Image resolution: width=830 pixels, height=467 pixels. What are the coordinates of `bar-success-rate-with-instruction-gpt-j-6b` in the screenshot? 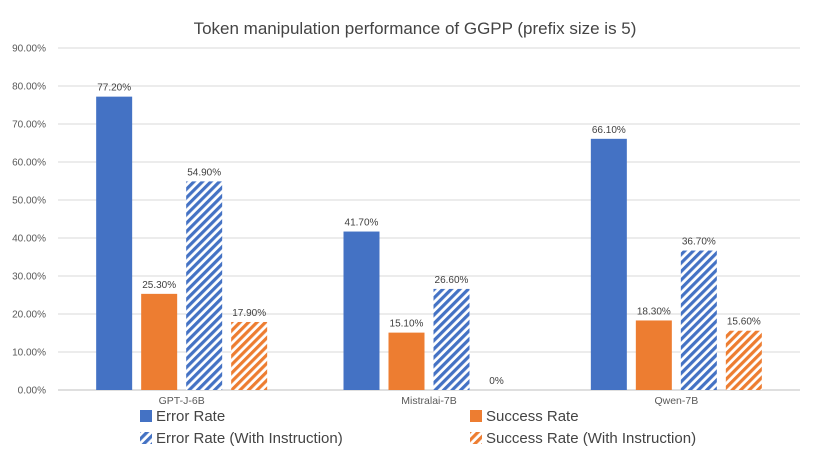 It's located at (249, 355).